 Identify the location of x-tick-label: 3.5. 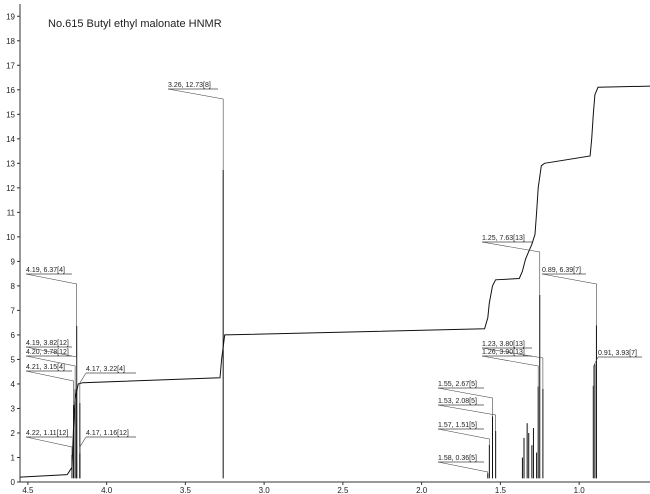
(186, 490).